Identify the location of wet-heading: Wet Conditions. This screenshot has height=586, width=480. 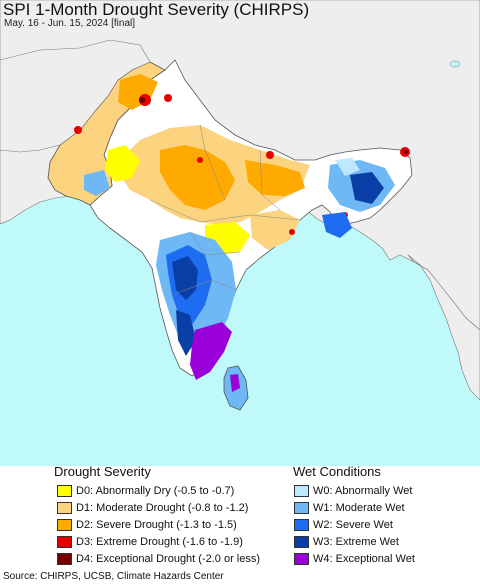
(337, 471).